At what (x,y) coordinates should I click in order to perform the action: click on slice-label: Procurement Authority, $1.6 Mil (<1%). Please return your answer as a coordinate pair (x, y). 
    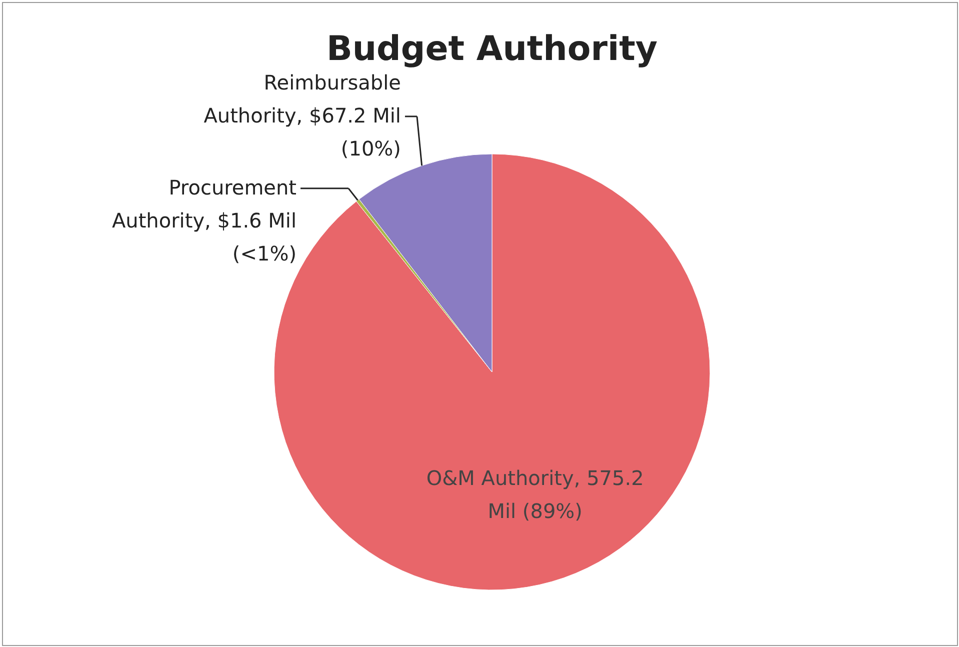
    Looking at the image, I should click on (204, 220).